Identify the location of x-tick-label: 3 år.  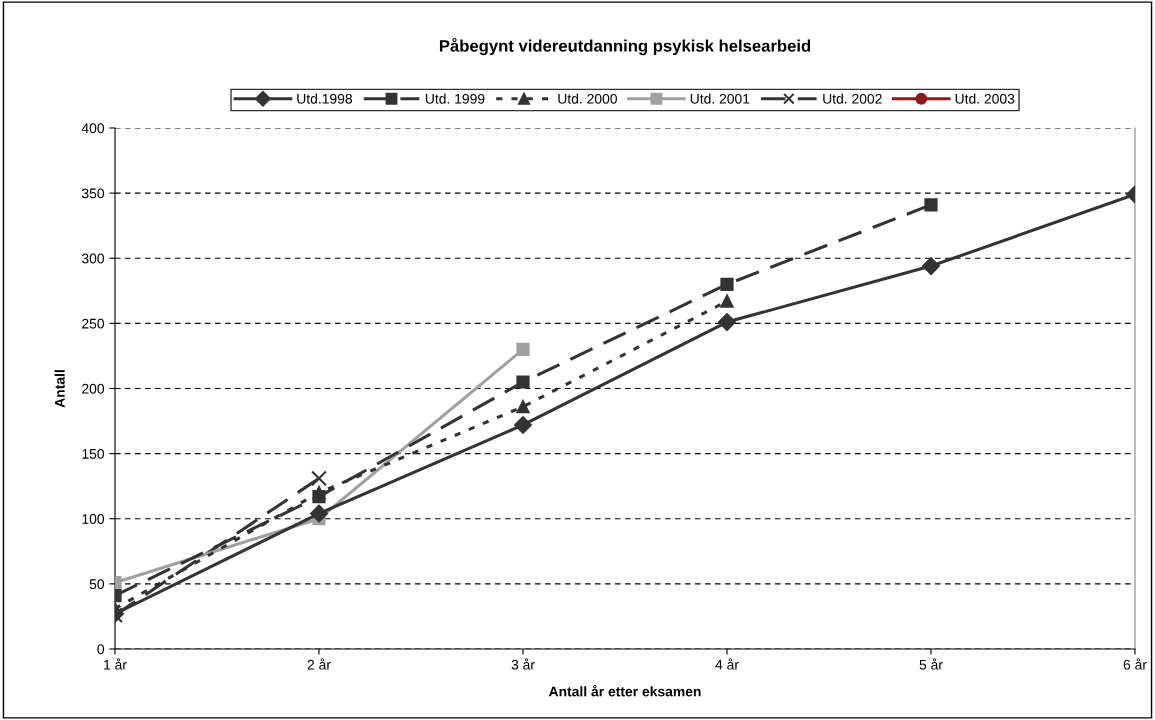
(523, 664).